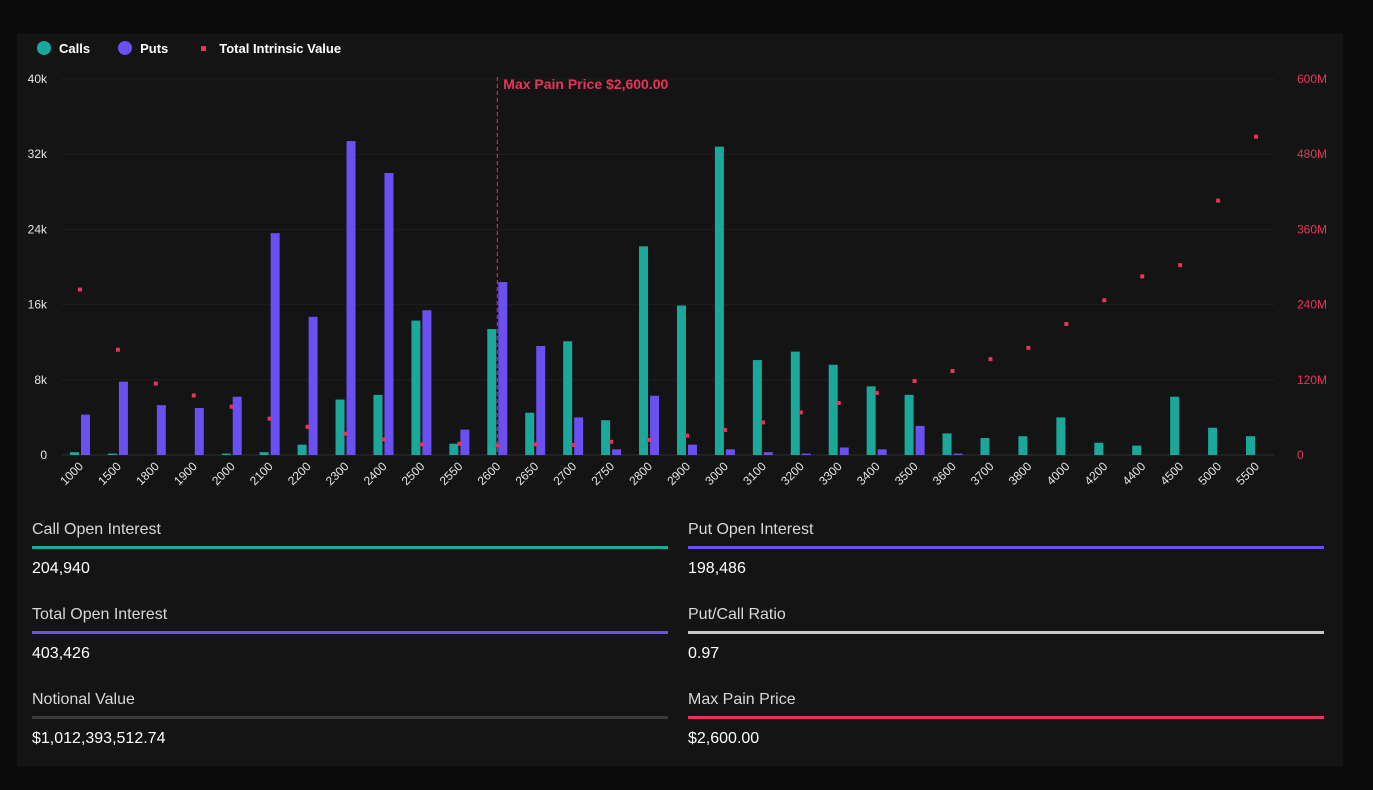 The image size is (1373, 790). I want to click on x-tick-label: 4500, so click(1171, 473).